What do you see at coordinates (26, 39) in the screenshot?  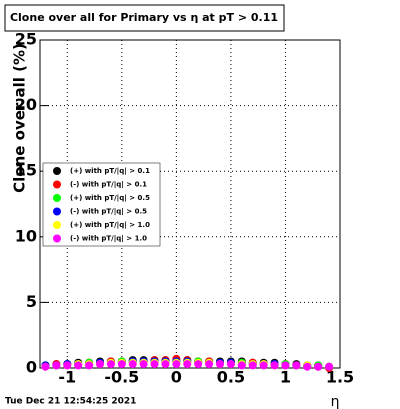 I see `y-tick-label: 25` at bounding box center [26, 39].